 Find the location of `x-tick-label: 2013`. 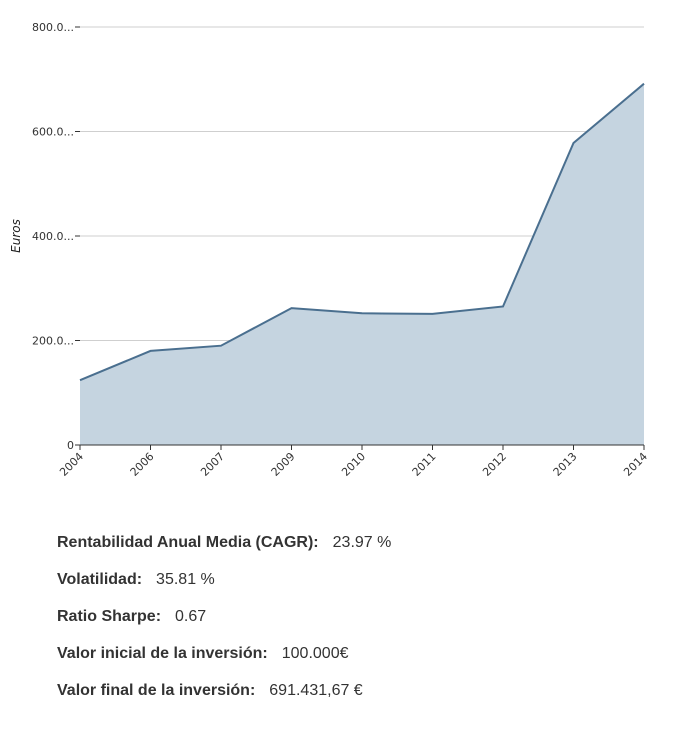

x-tick-label: 2013 is located at coordinates (565, 464).